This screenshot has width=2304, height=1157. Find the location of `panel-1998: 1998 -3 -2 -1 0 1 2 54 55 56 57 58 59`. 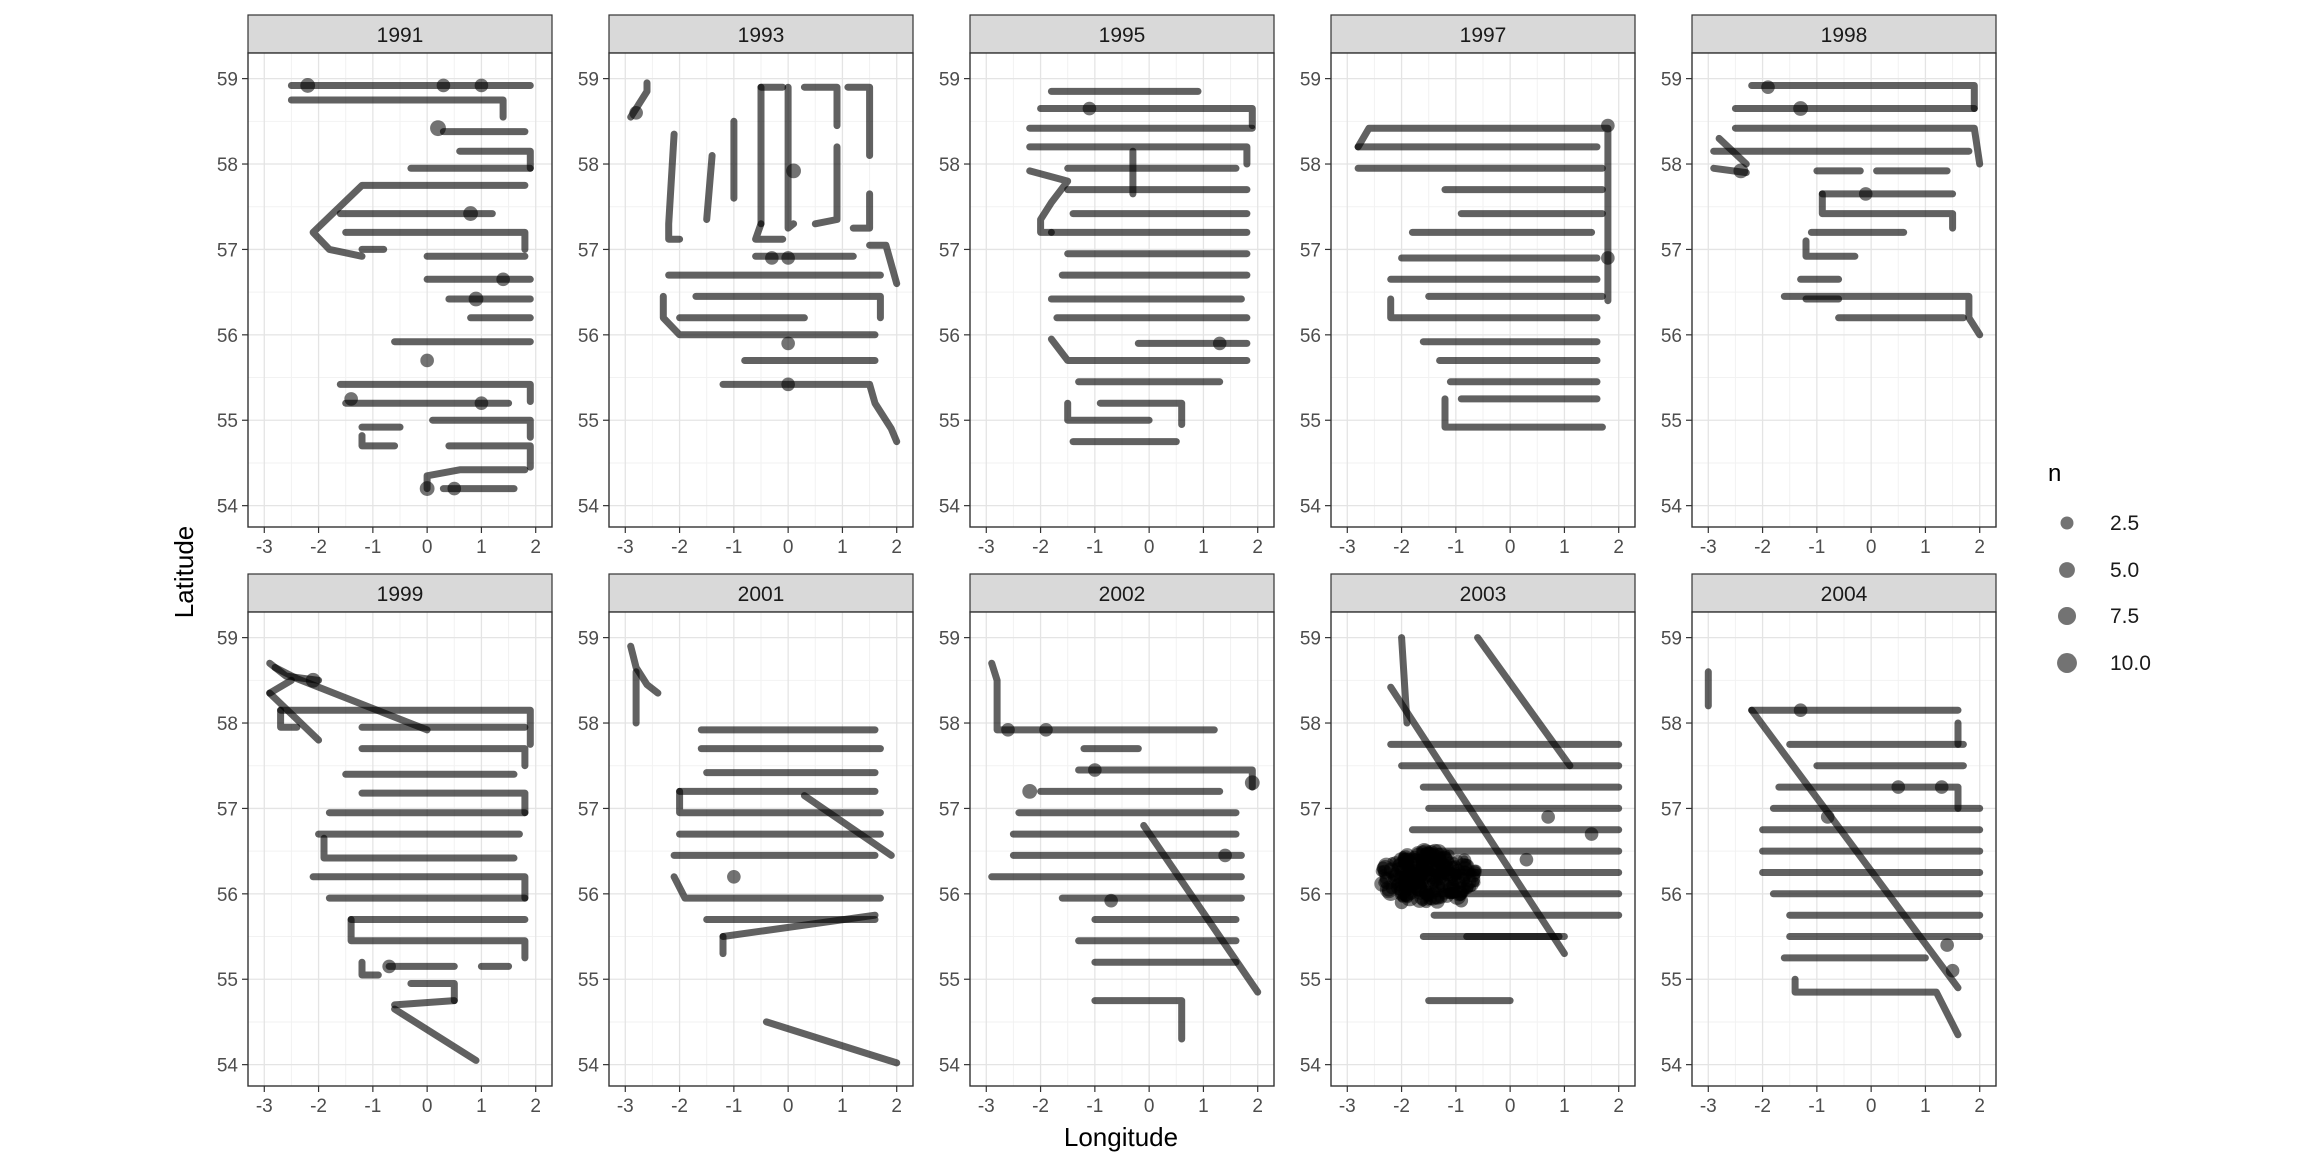

panel-1998: 1998 -3 -2 -1 0 1 2 54 55 56 57 58 59 is located at coordinates (1829, 286).